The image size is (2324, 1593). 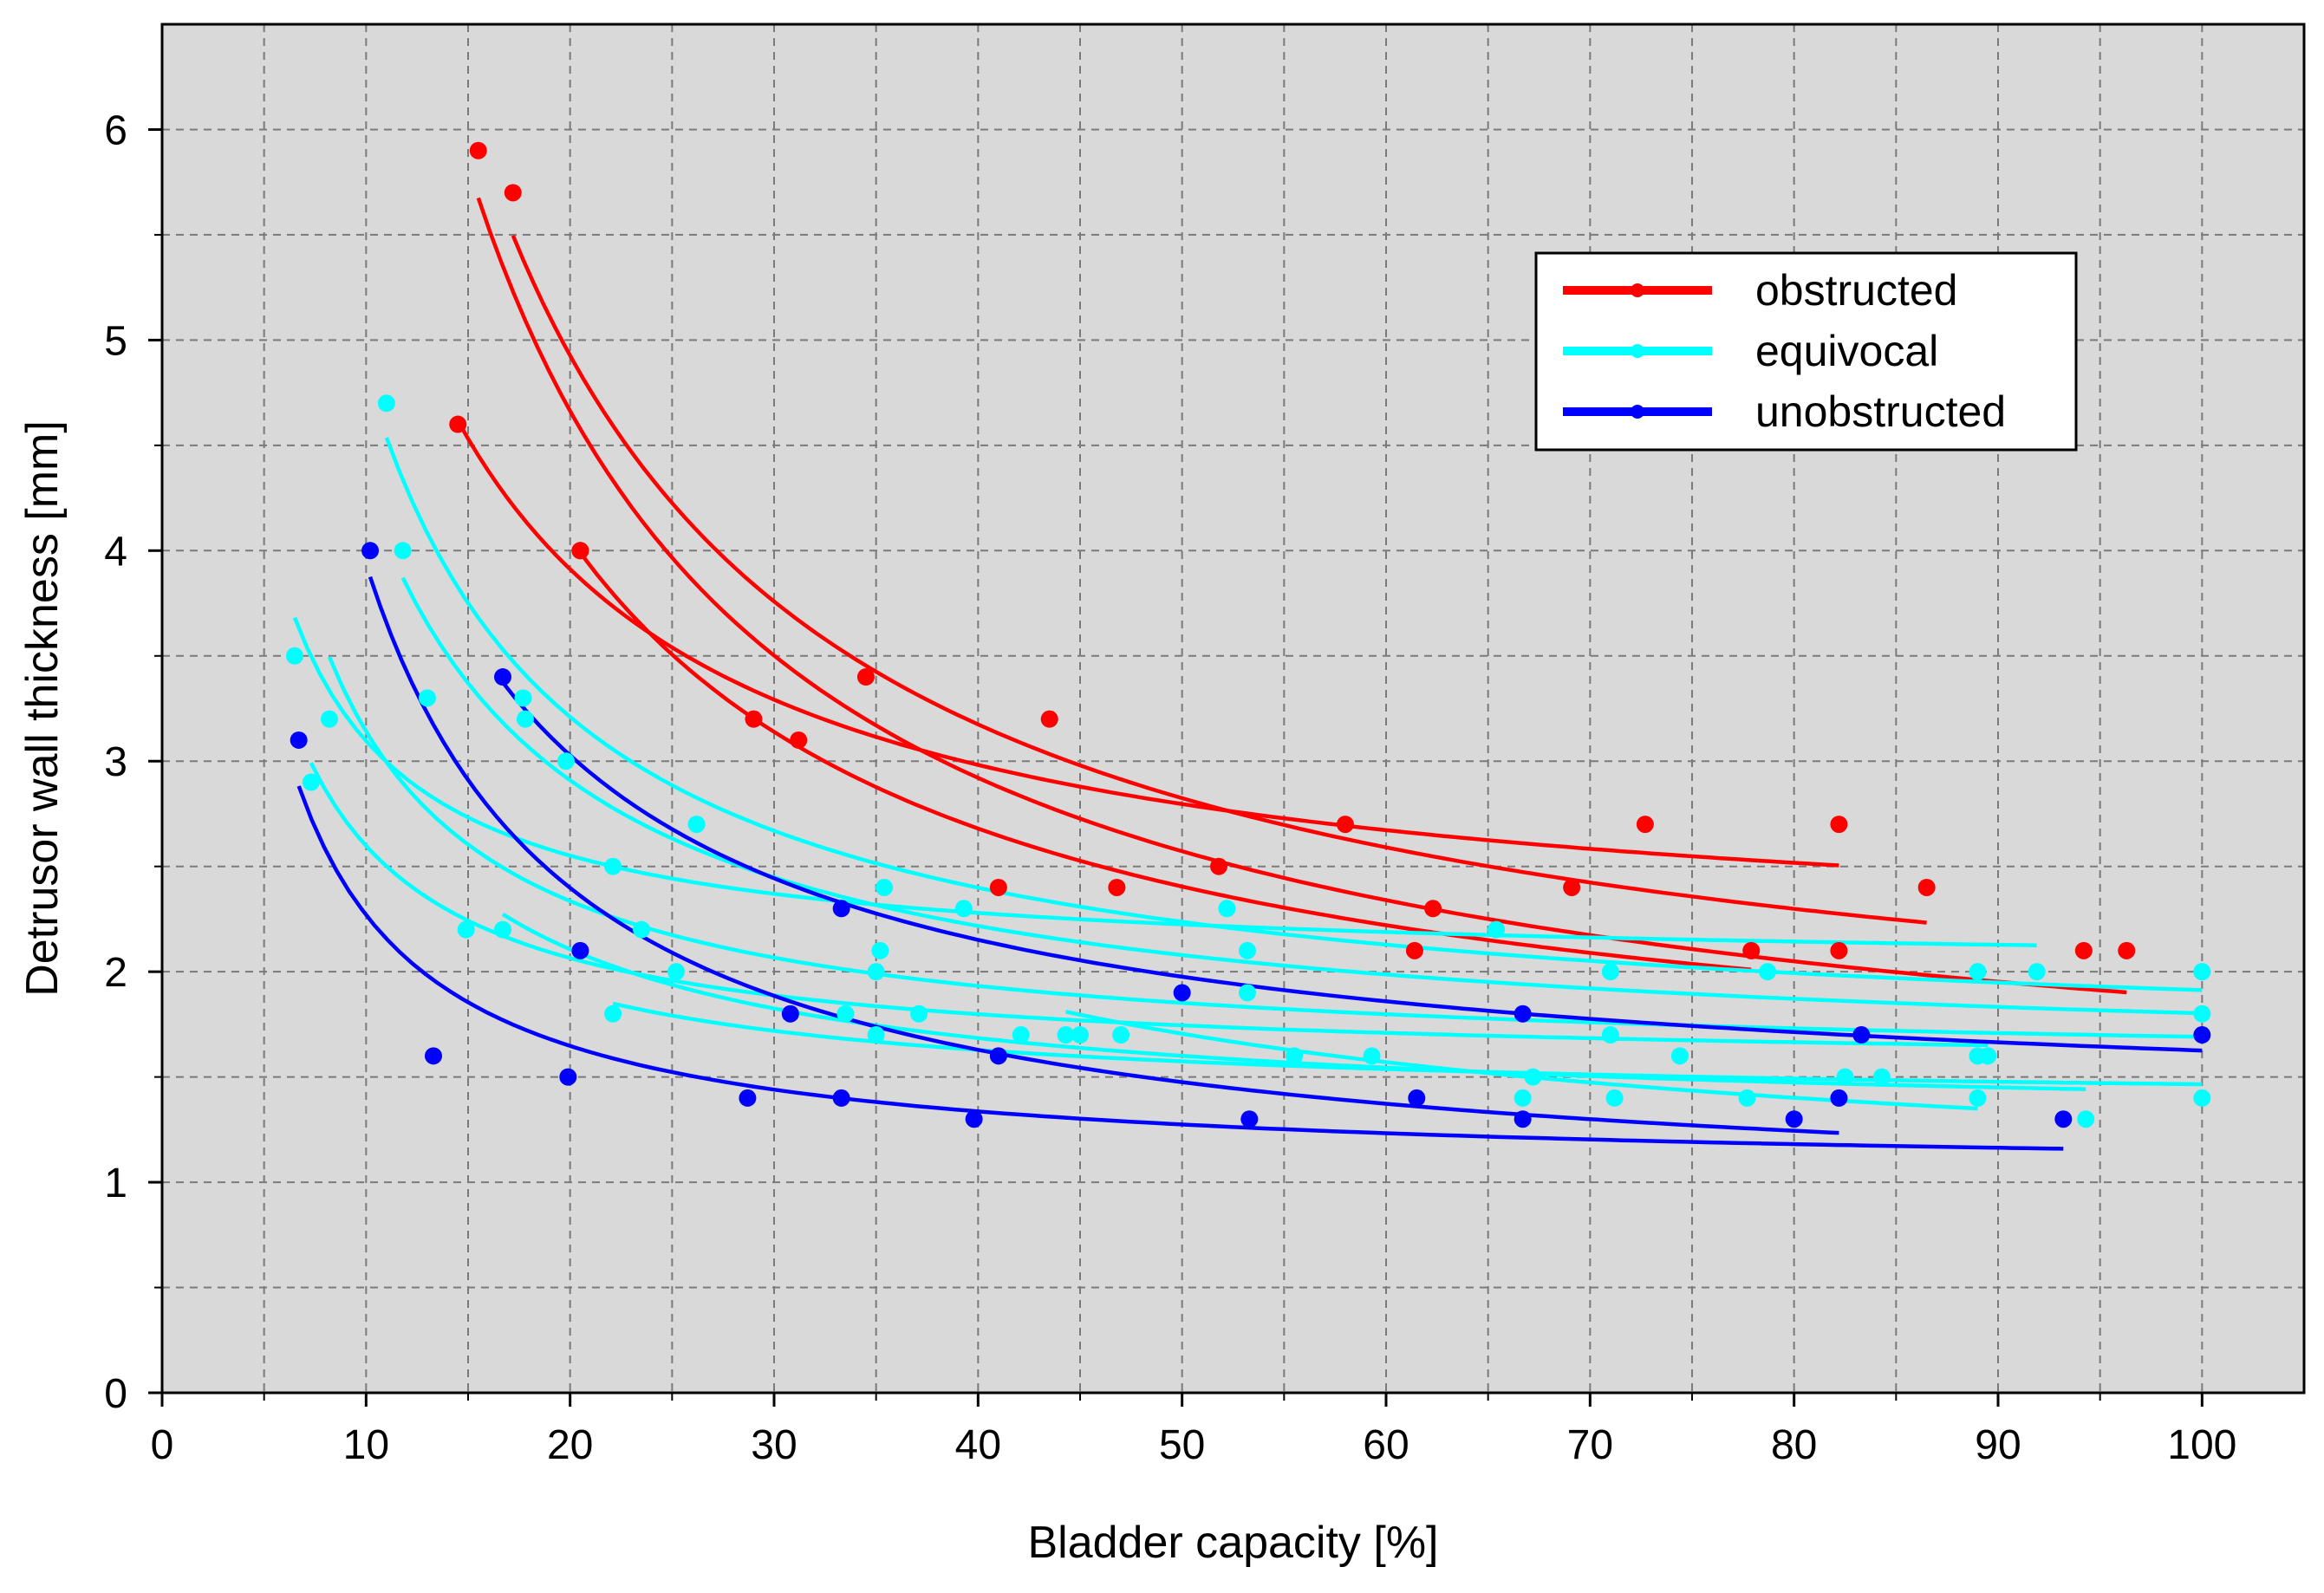 What do you see at coordinates (115, 762) in the screenshot?
I see `y-tick-label: 3` at bounding box center [115, 762].